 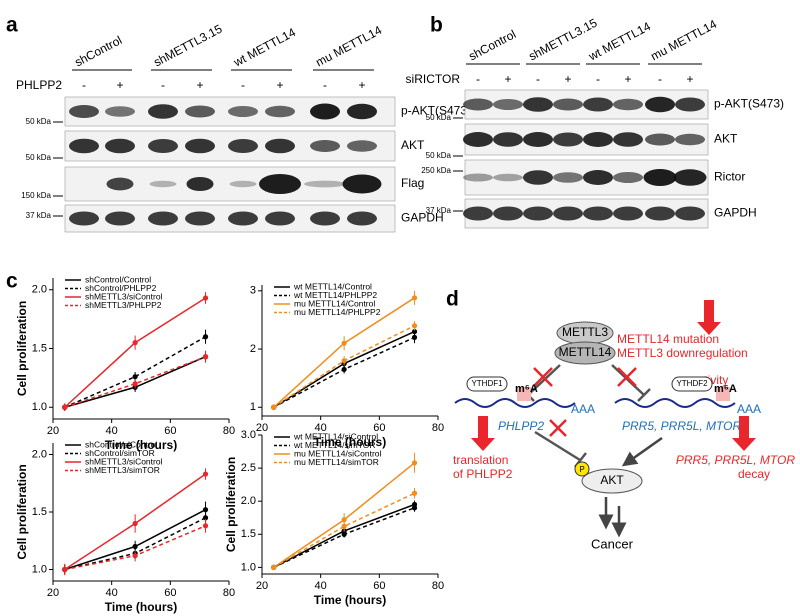 What do you see at coordinates (39, 85) in the screenshot?
I see `treatment-label: PHLPP2` at bounding box center [39, 85].